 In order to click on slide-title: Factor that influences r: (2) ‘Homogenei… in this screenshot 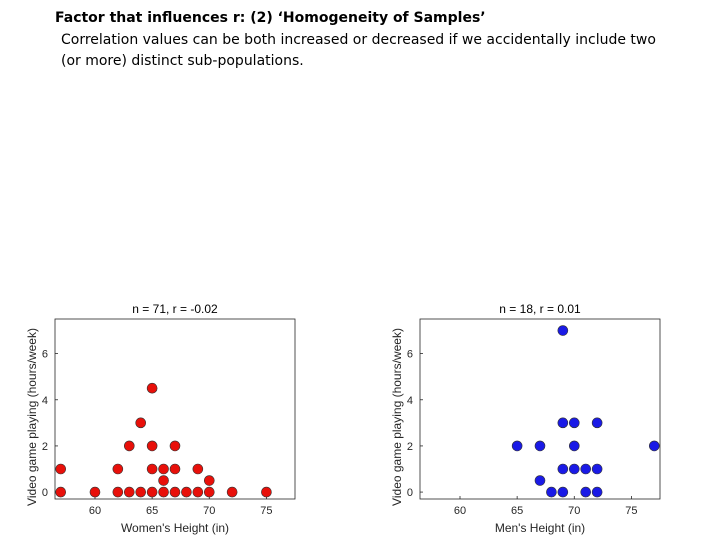, I will do `click(270, 18)`.